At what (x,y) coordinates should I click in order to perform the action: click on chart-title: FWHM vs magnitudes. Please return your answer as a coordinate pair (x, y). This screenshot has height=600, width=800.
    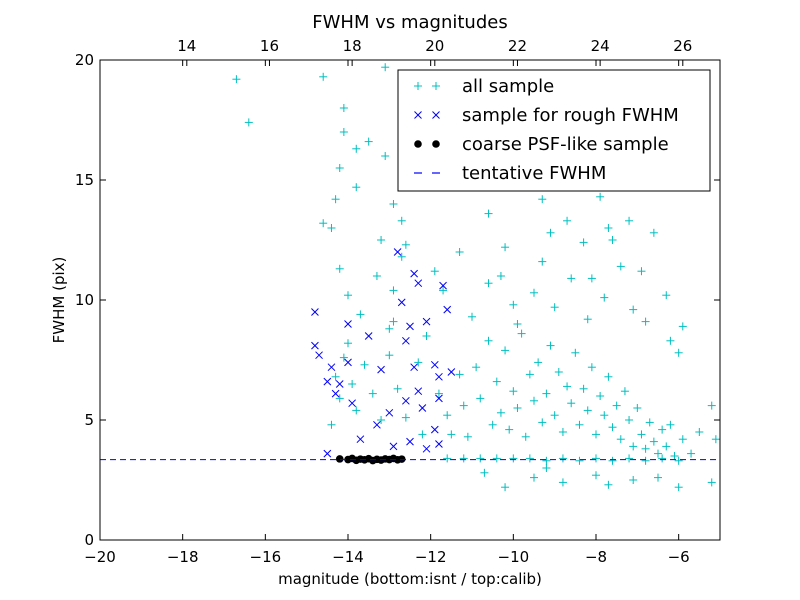
    Looking at the image, I should click on (409, 22).